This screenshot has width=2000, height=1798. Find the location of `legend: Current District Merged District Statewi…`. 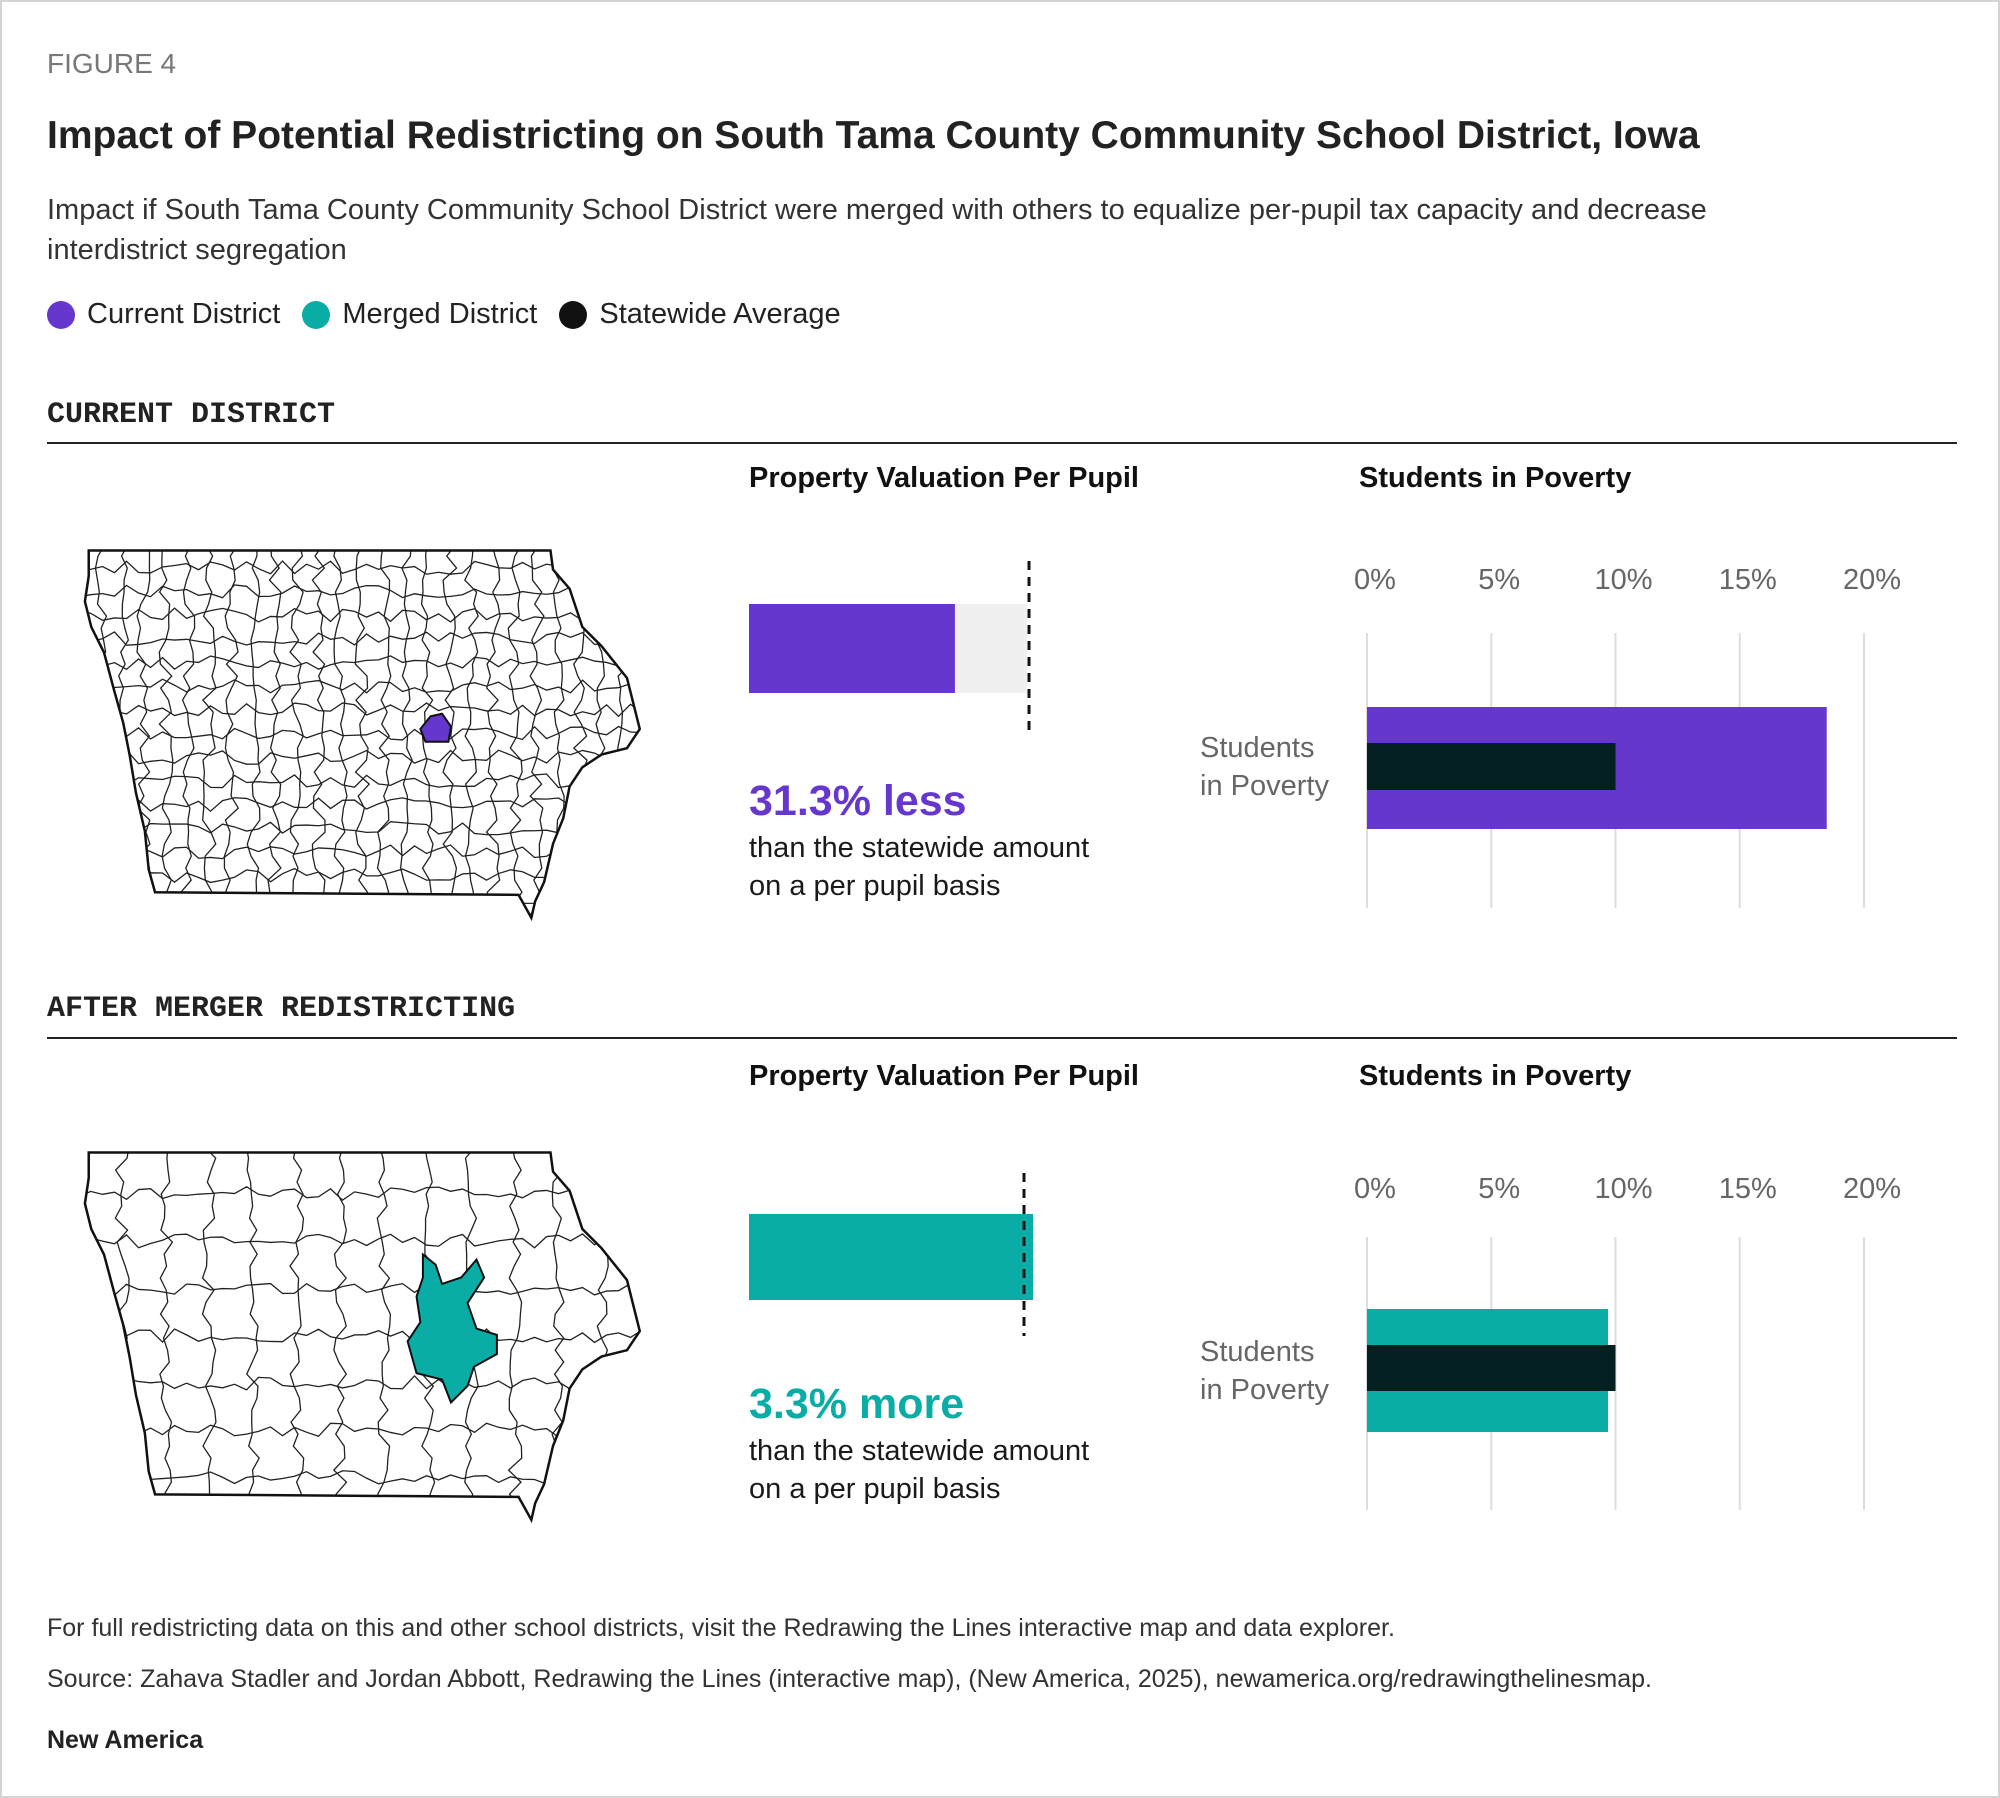

legend: Current District Merged District Statewi… is located at coordinates (444, 314).